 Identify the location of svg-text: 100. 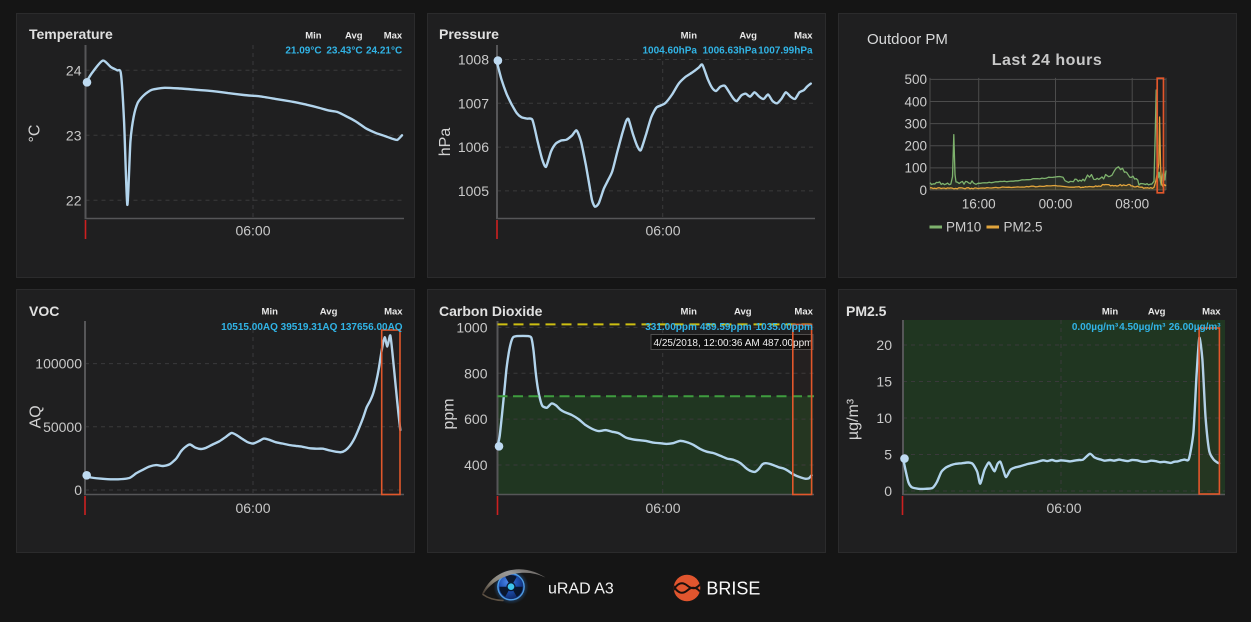
(915, 168).